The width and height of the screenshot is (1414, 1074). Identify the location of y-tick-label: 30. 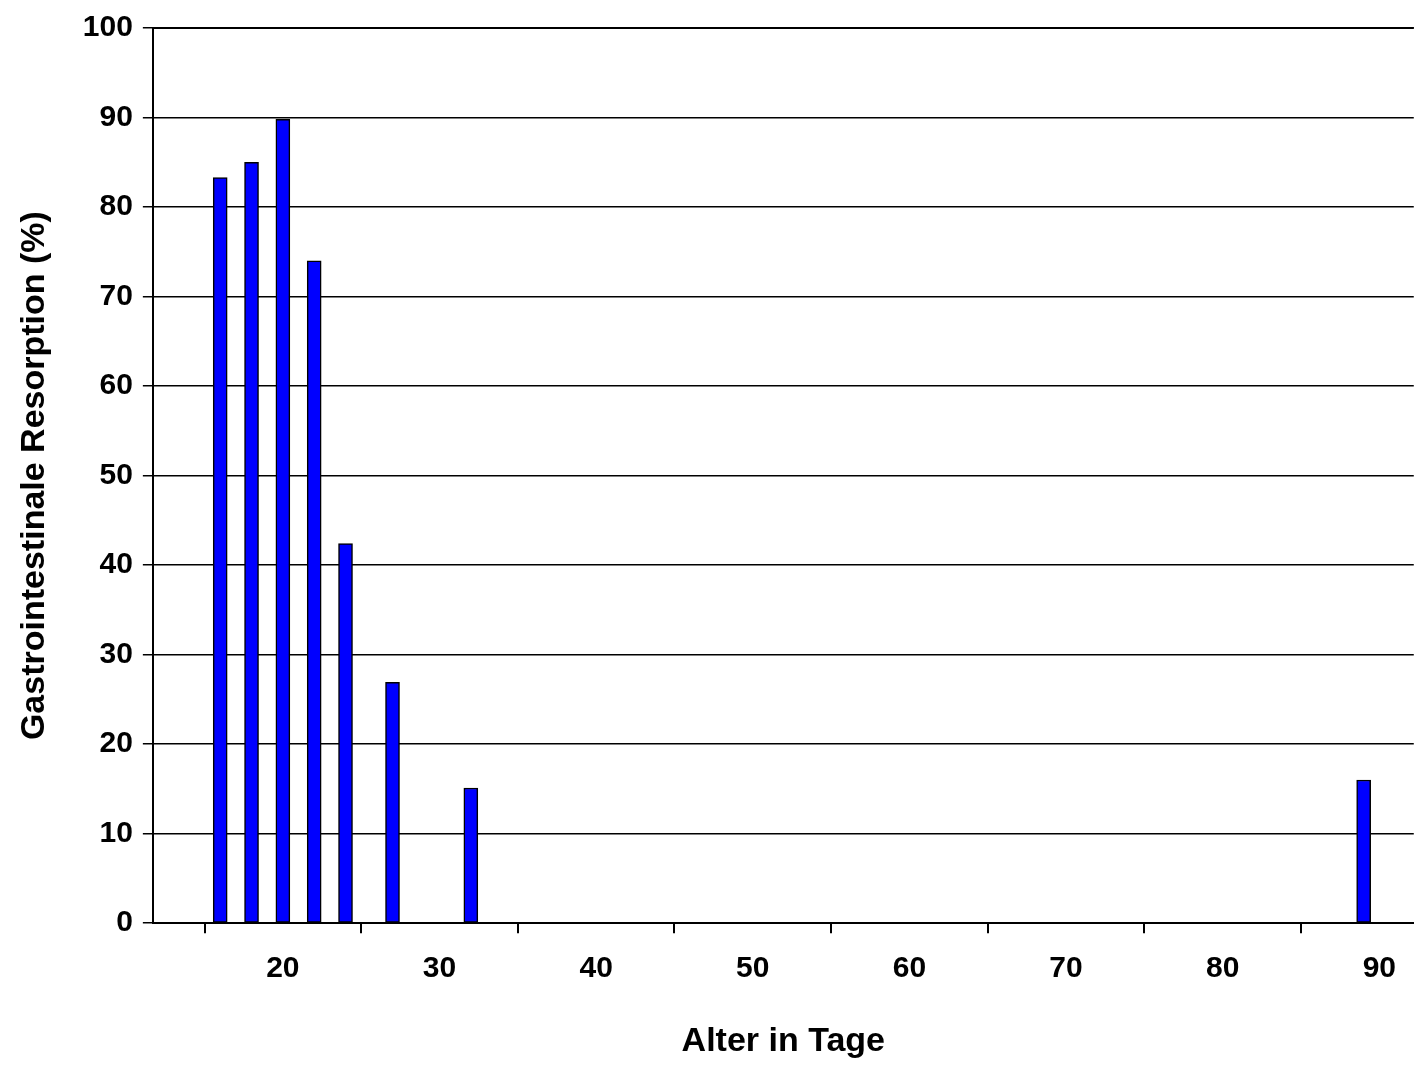
(116, 652).